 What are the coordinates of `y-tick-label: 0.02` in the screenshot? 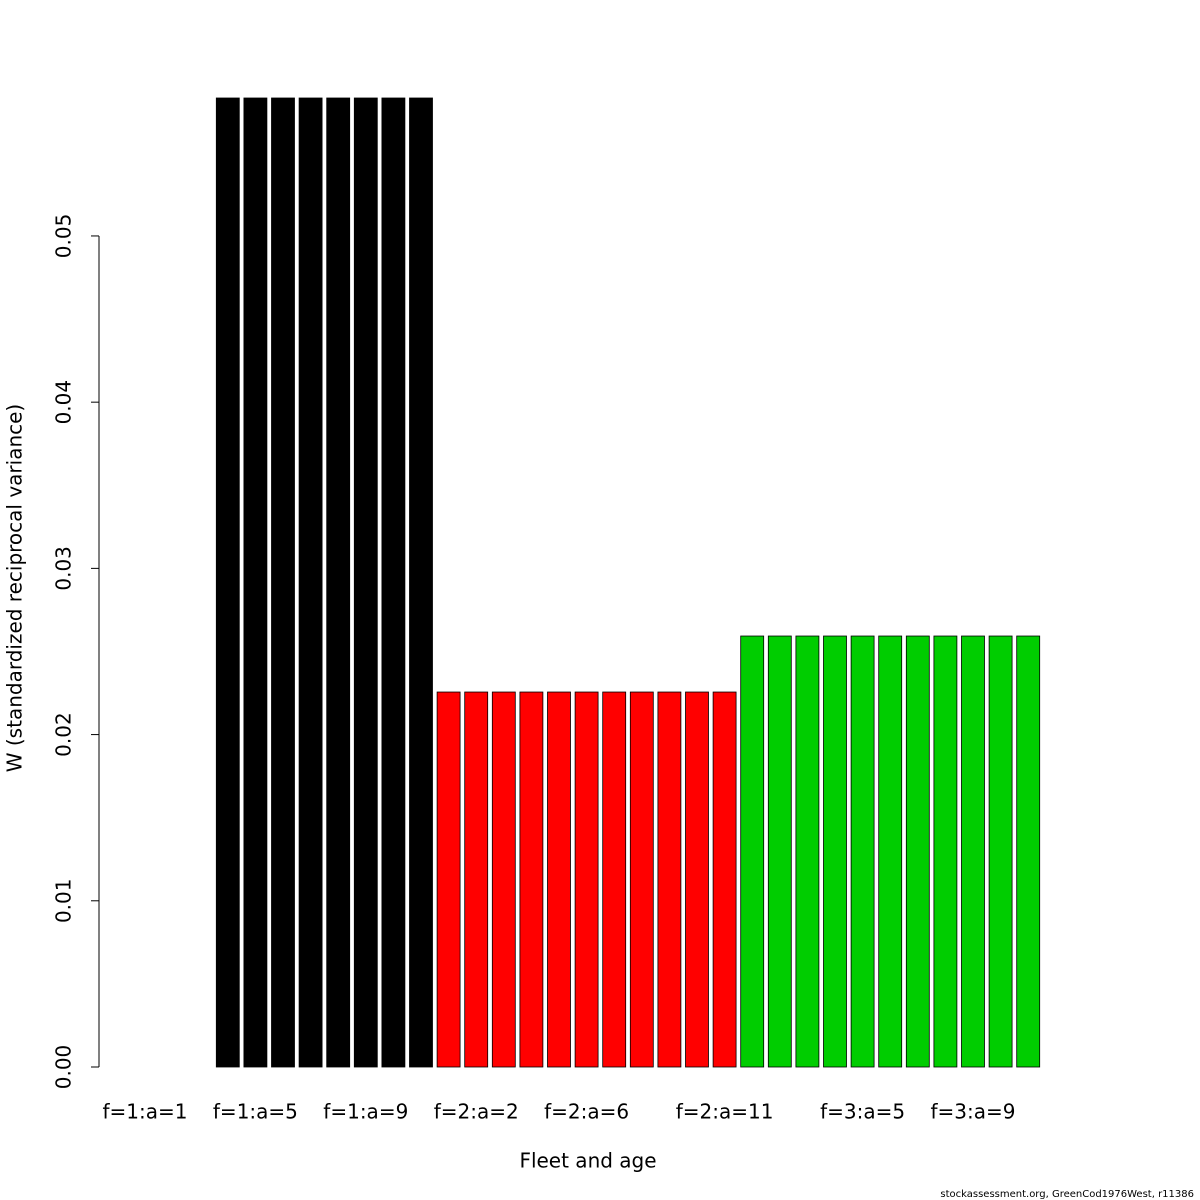 It's located at (64, 734).